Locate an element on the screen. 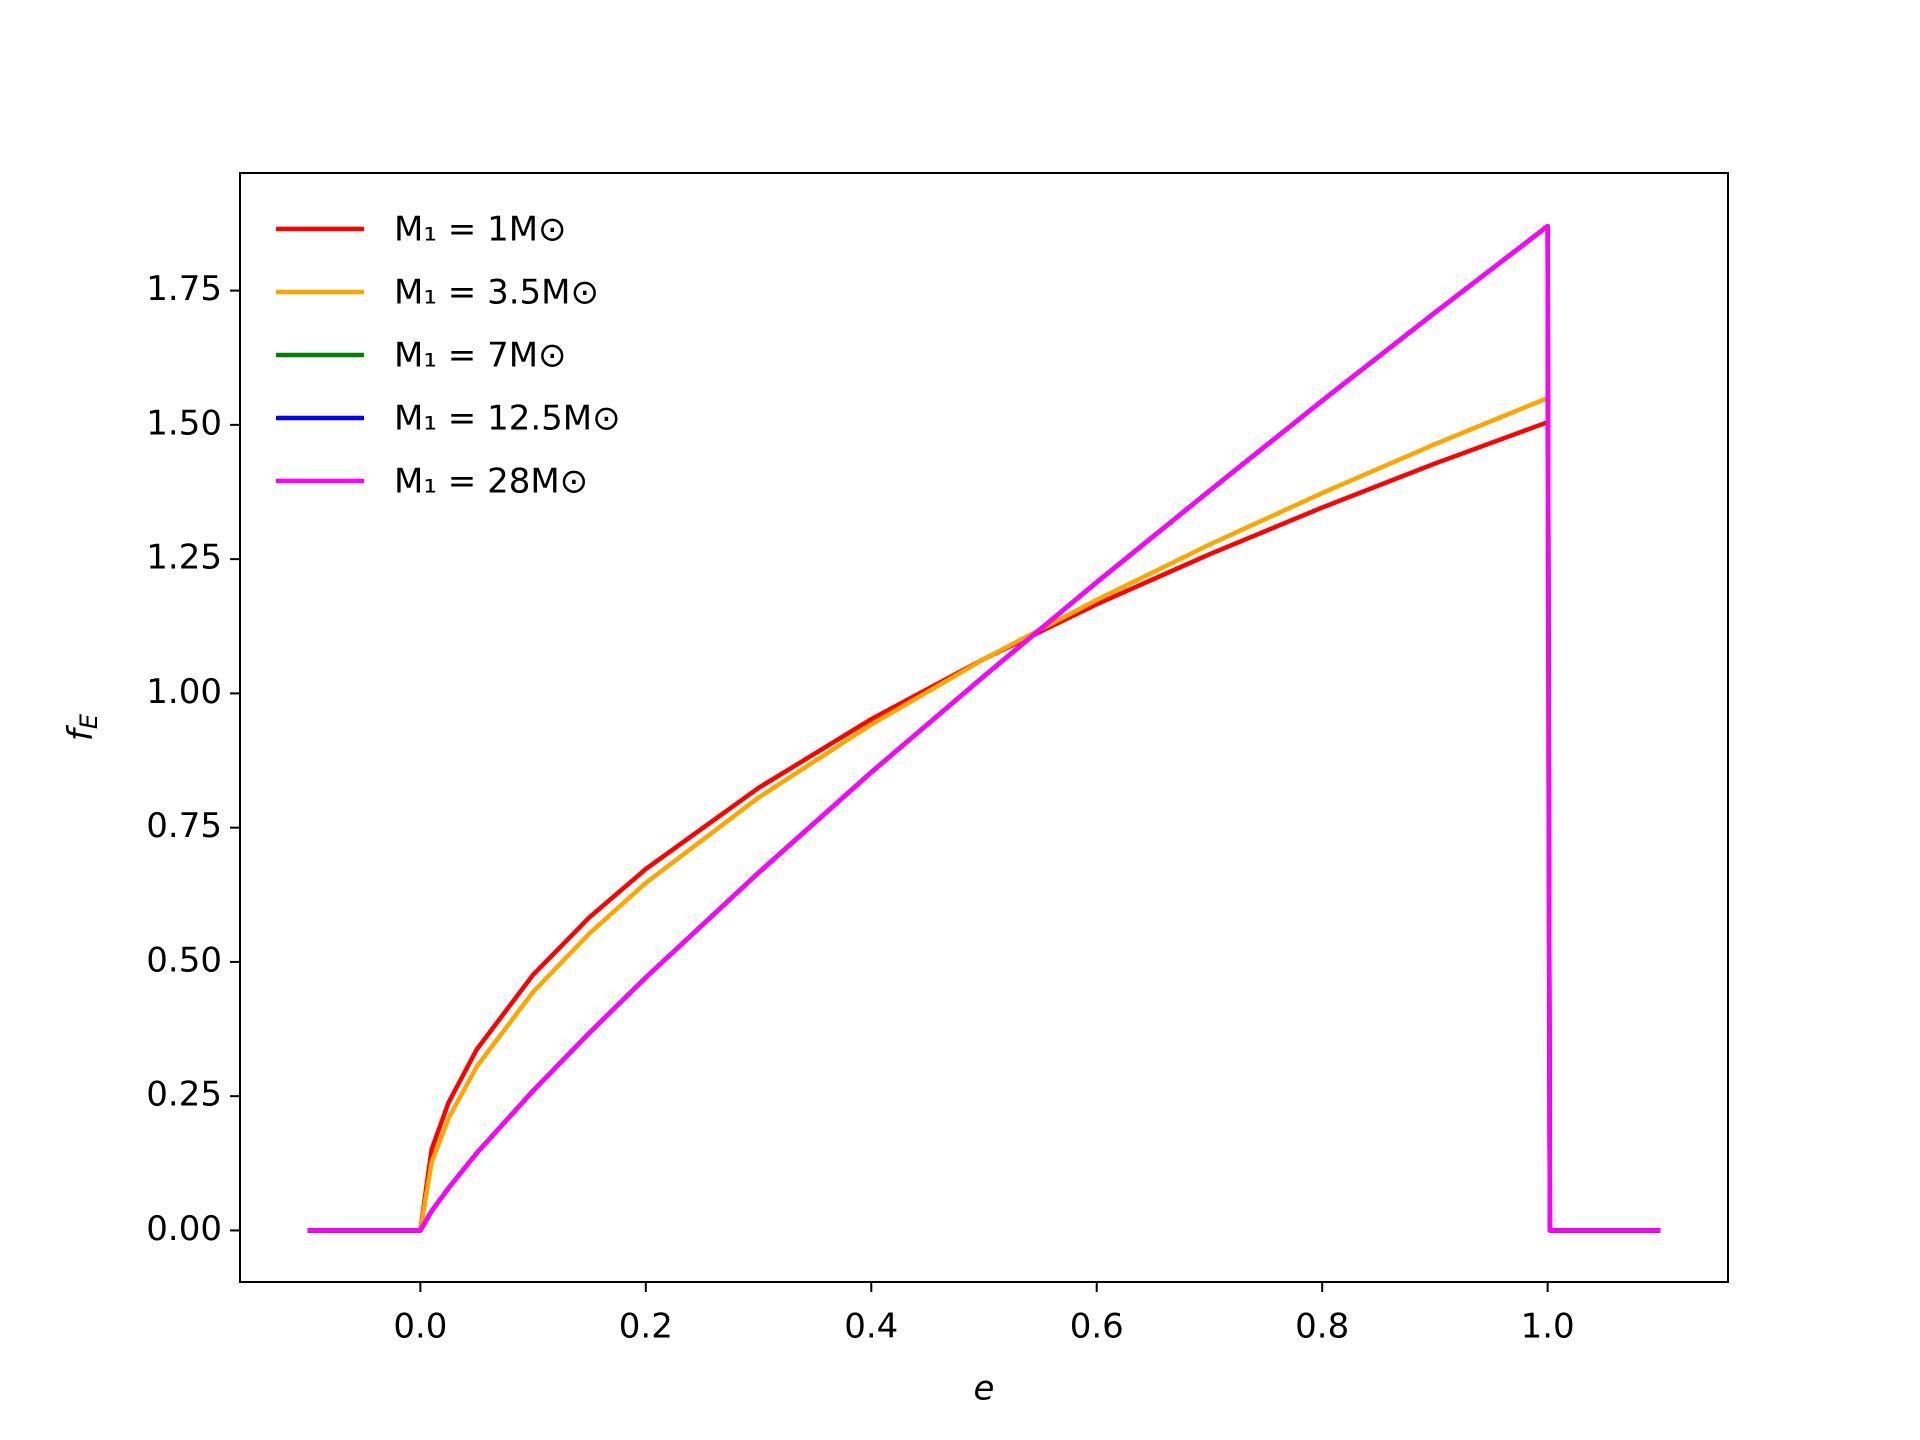 This screenshot has width=1920, height=1440. legend-label: M₁ = 3.5M⊙ is located at coordinates (496, 293).